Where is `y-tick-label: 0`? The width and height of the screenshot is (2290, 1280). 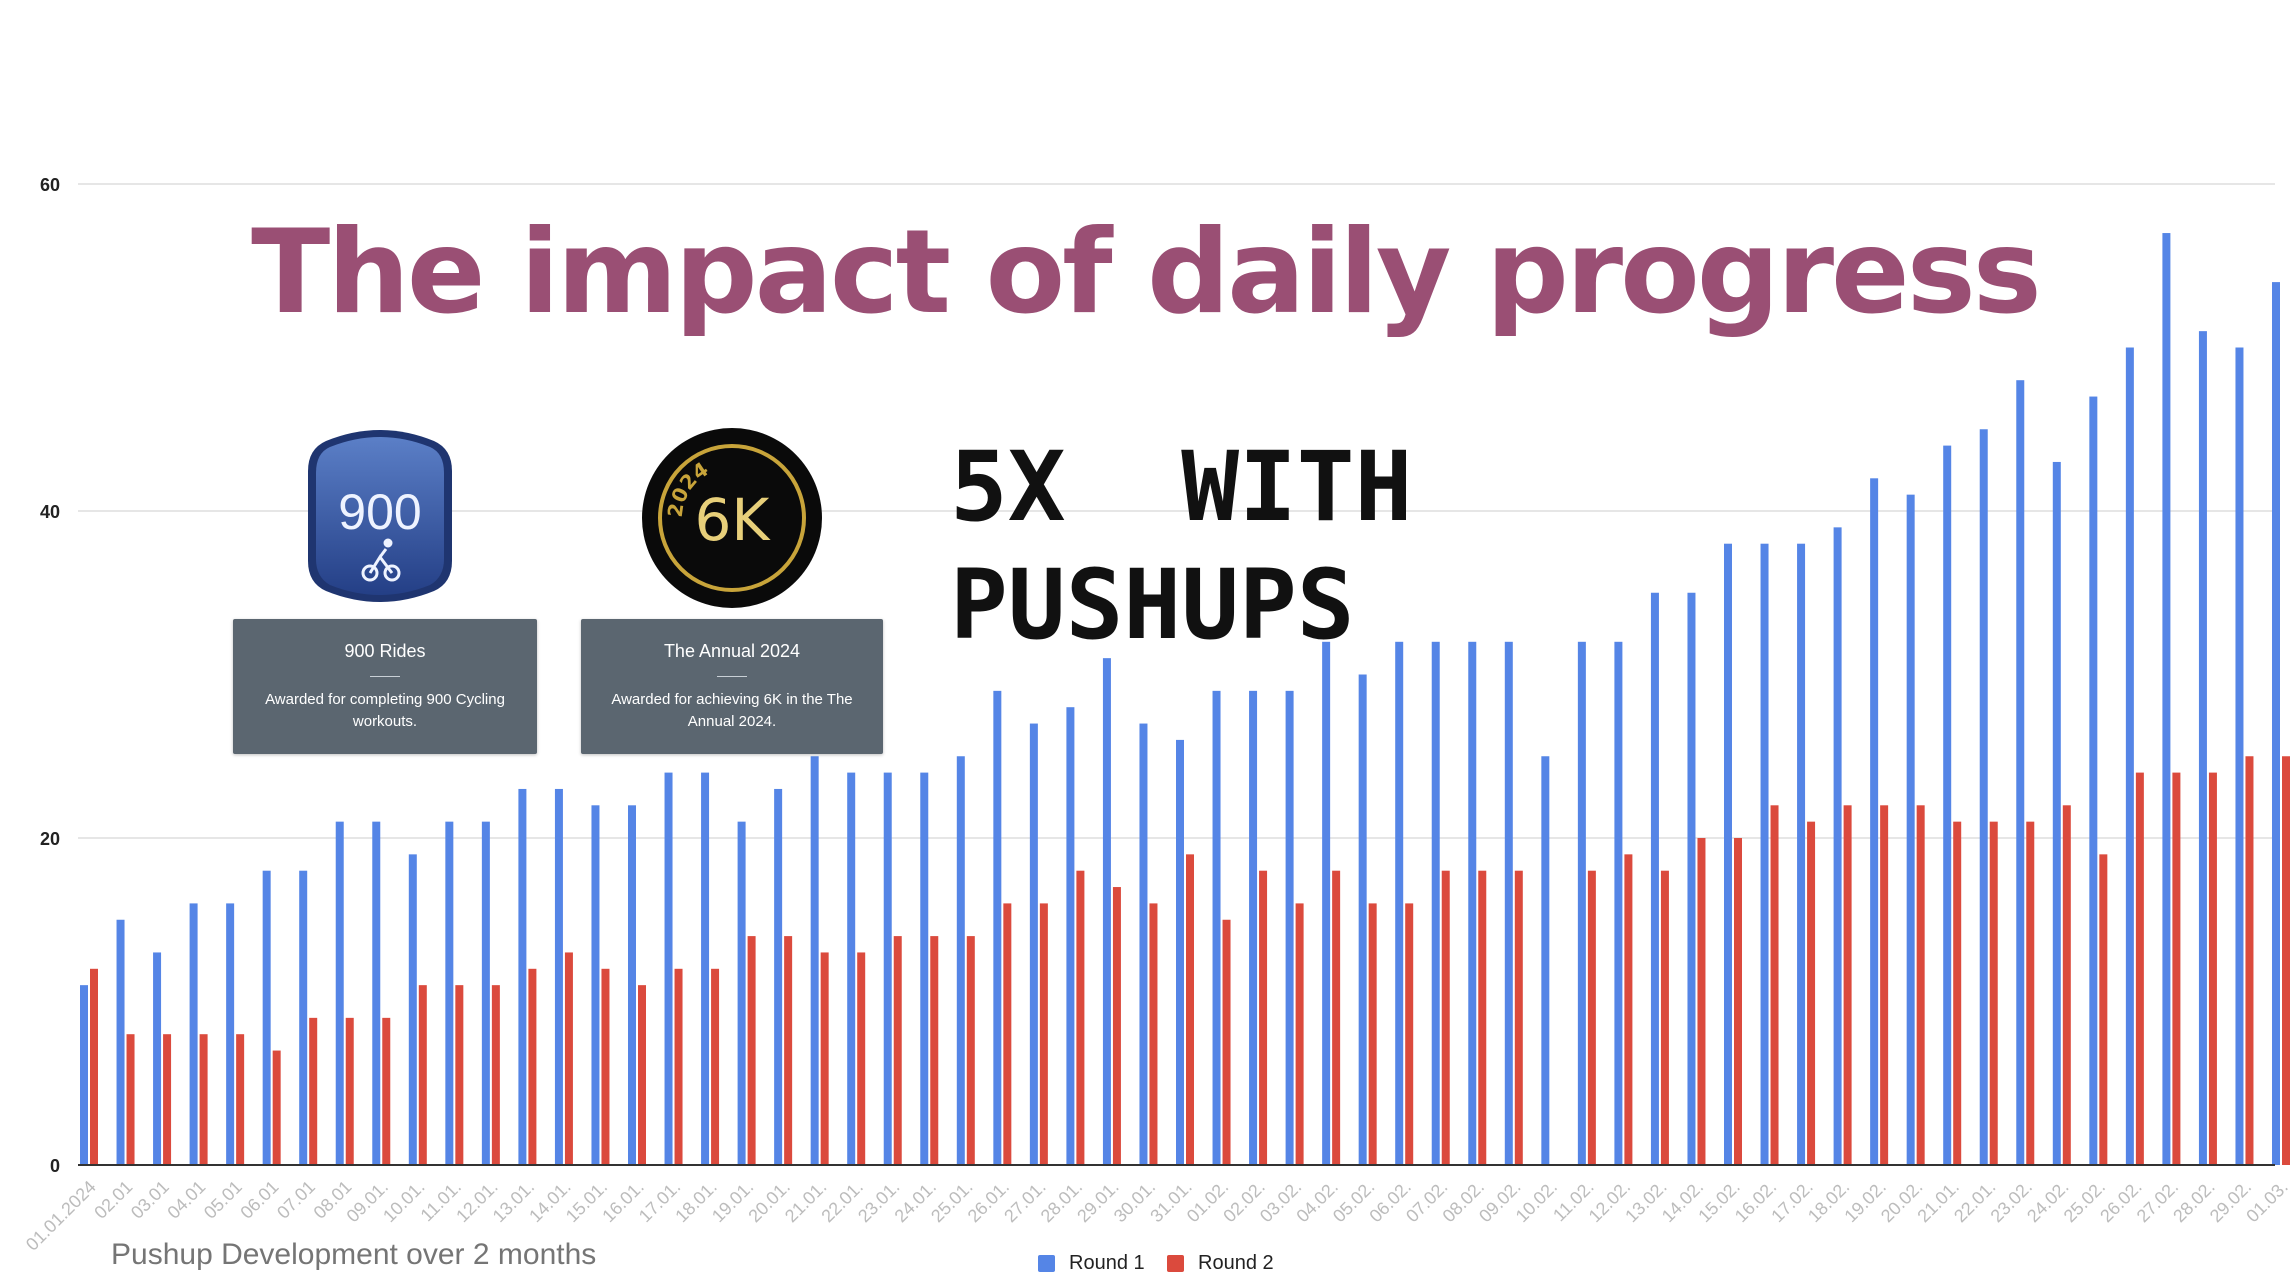 y-tick-label: 0 is located at coordinates (55, 1166).